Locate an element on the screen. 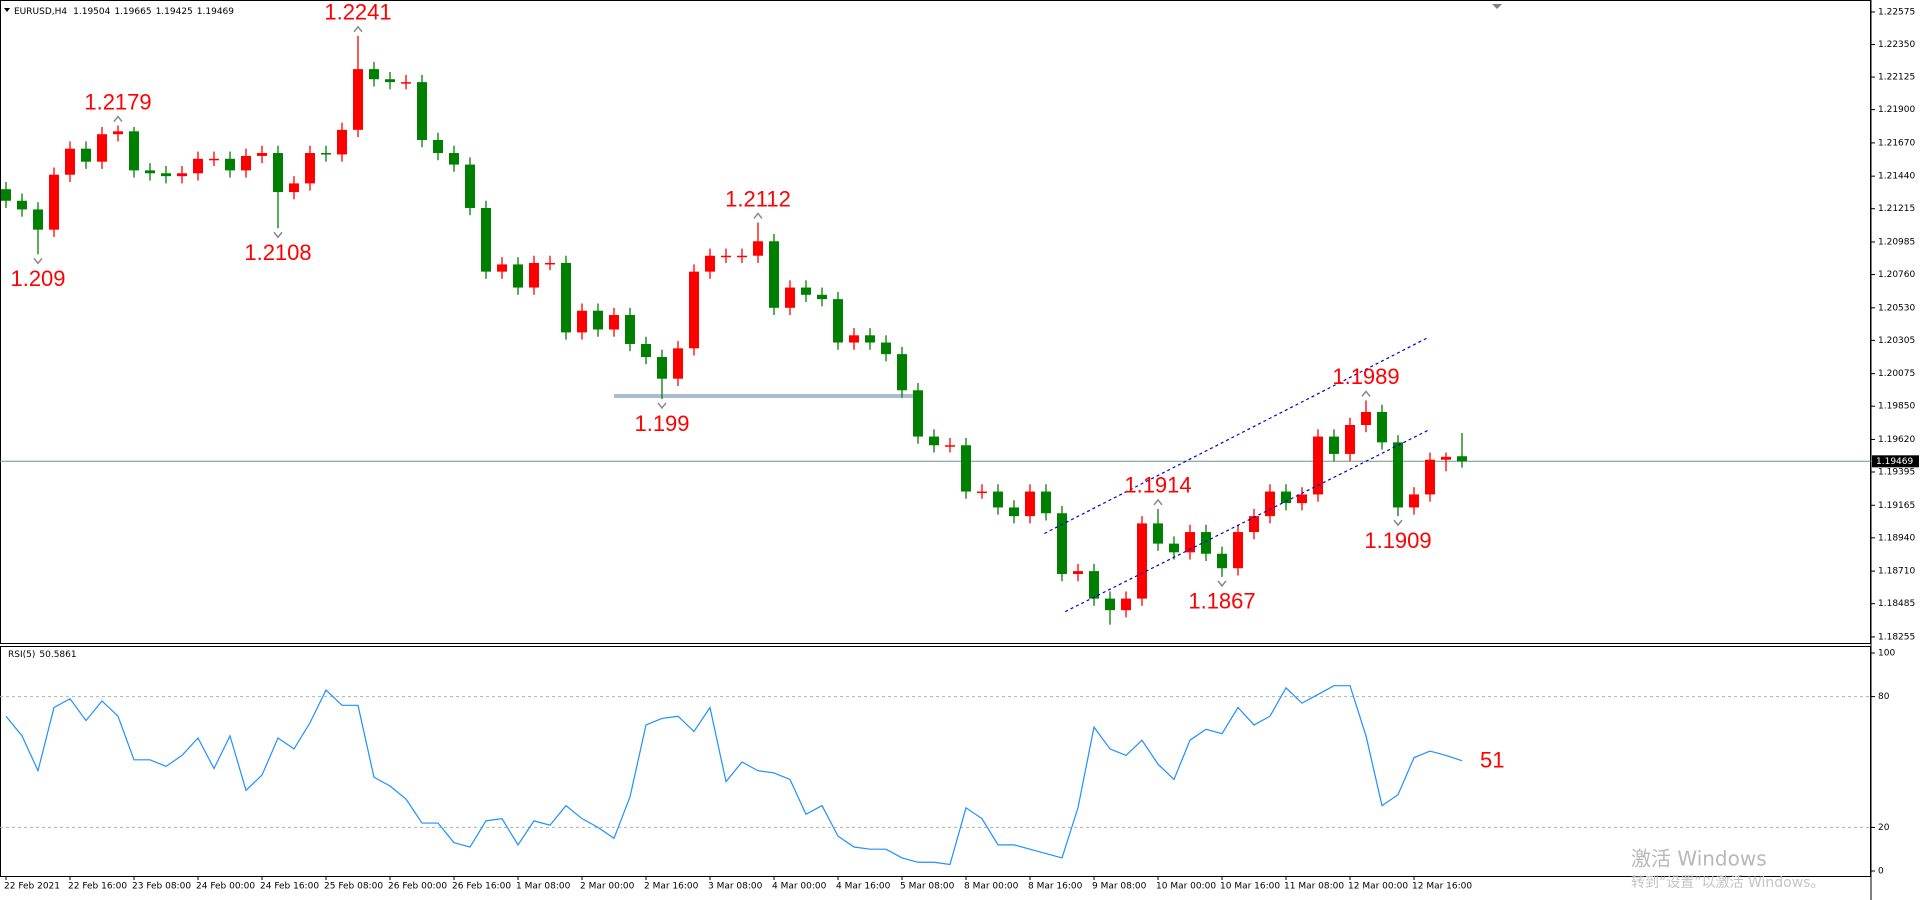 This screenshot has width=1920, height=900. y-tick-label: 1.21440 is located at coordinates (1896, 177).